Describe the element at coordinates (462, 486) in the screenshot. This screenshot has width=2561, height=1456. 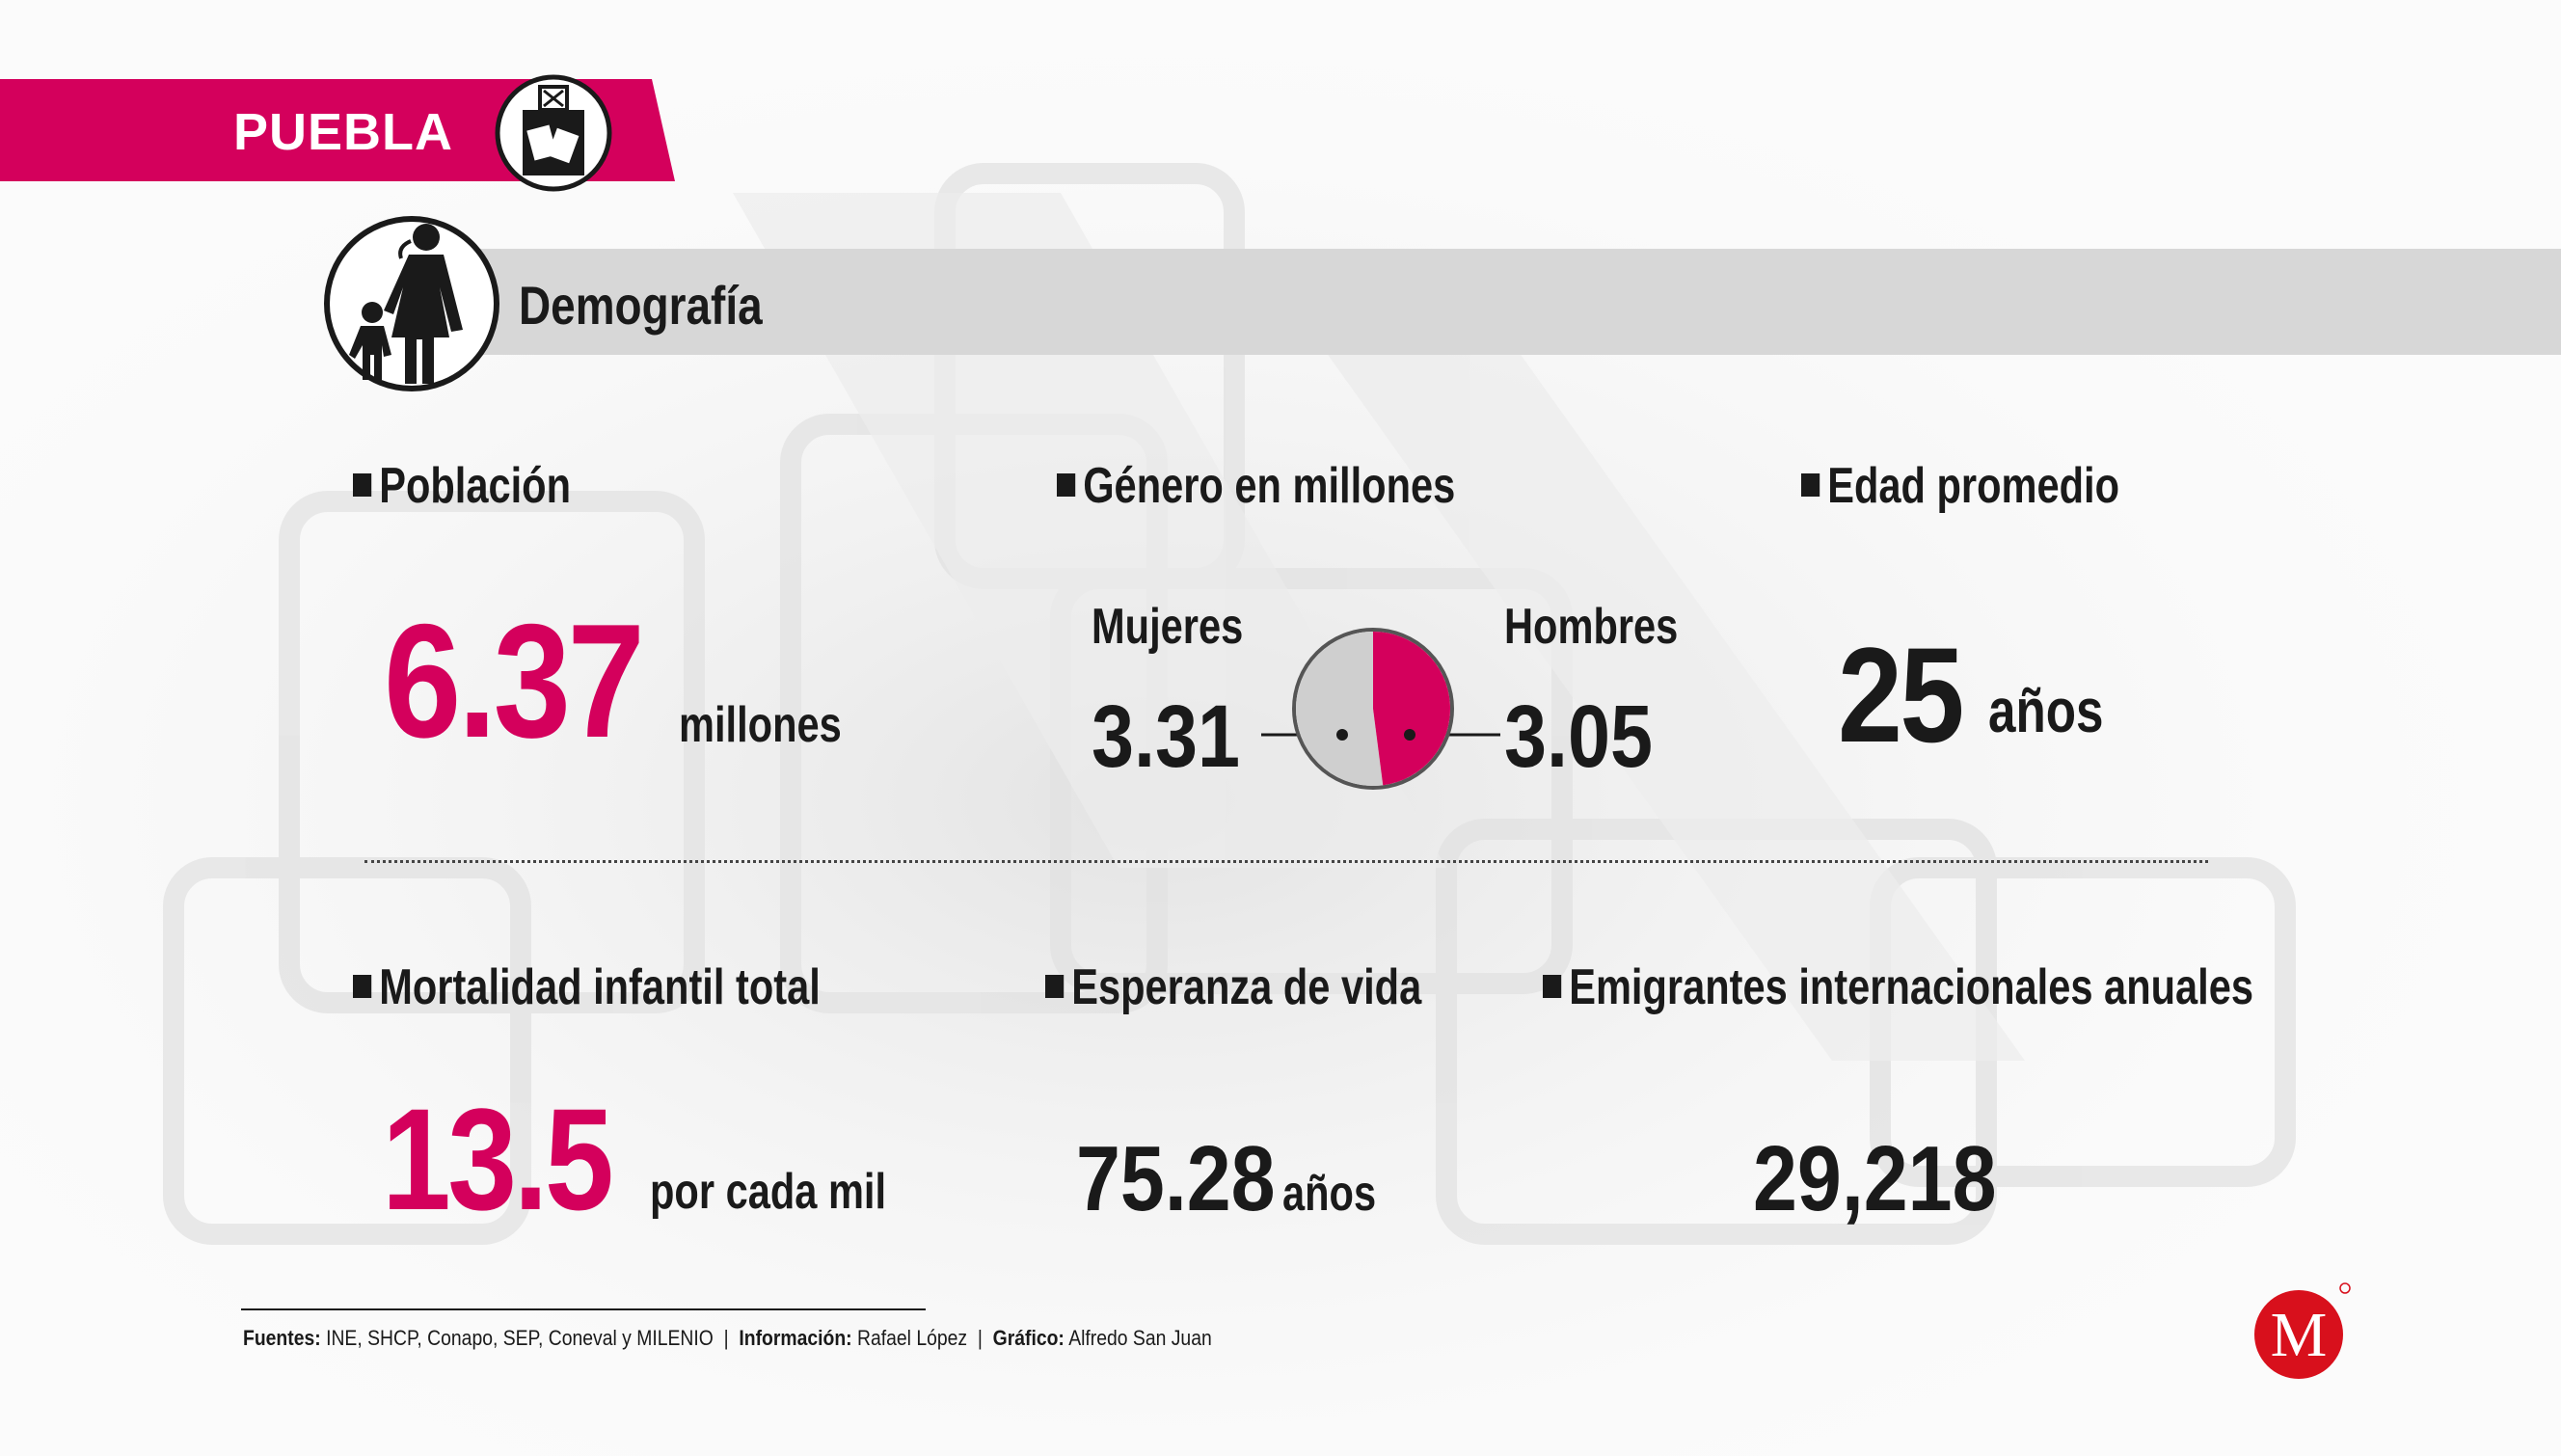
I see `population-label: Población` at that location.